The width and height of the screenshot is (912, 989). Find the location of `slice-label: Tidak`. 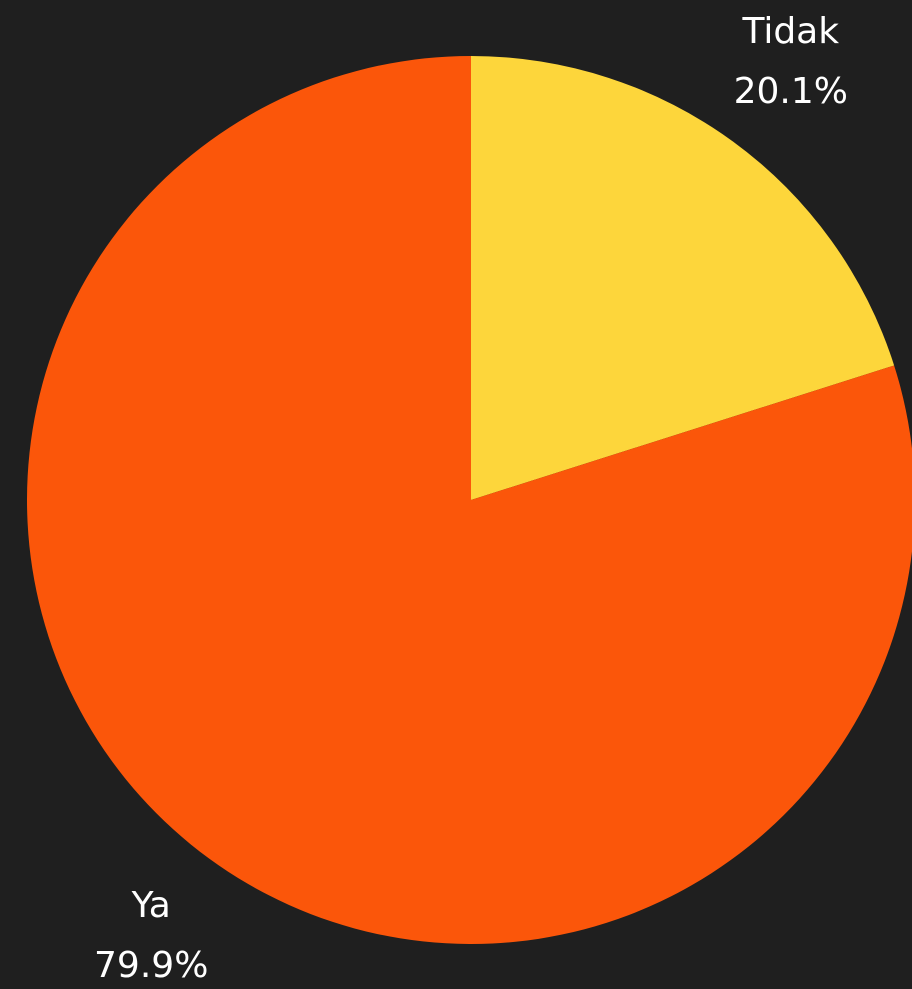

slice-label: Tidak is located at coordinates (790, 31).